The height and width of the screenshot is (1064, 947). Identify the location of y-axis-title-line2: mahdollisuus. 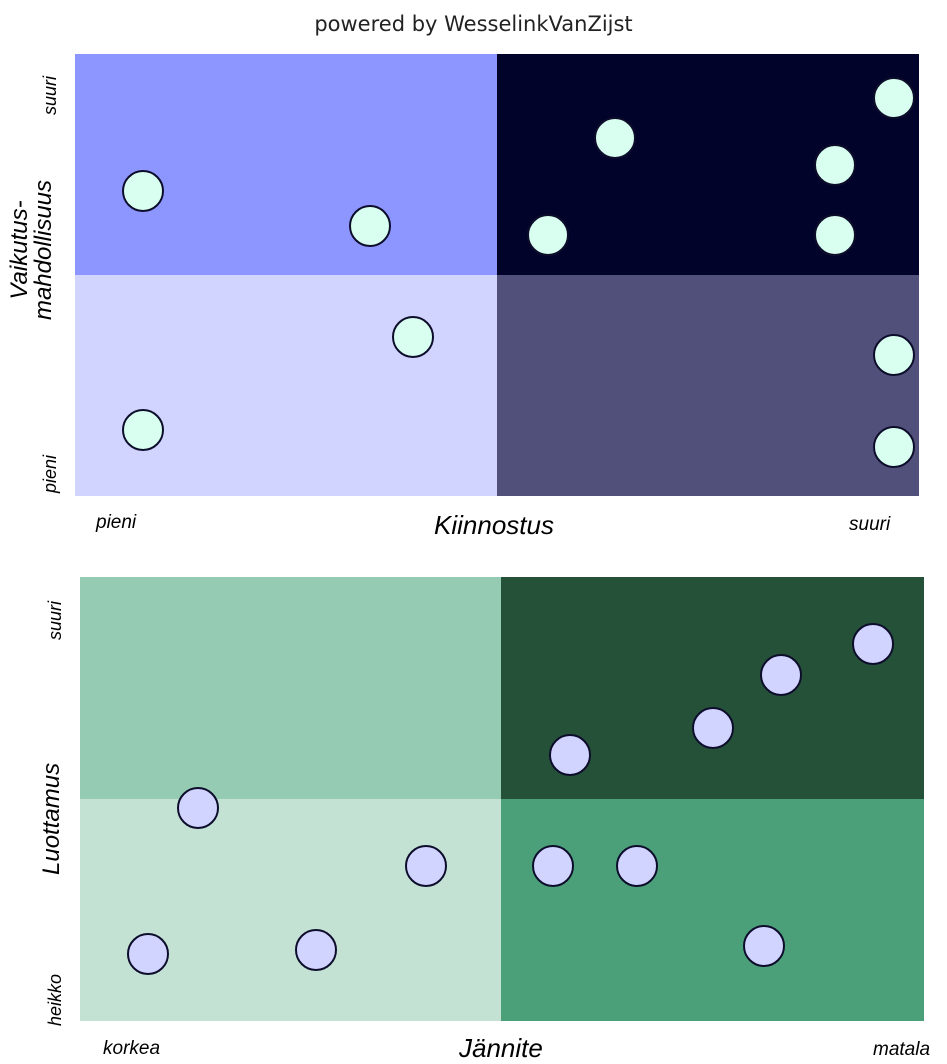
(43, 250).